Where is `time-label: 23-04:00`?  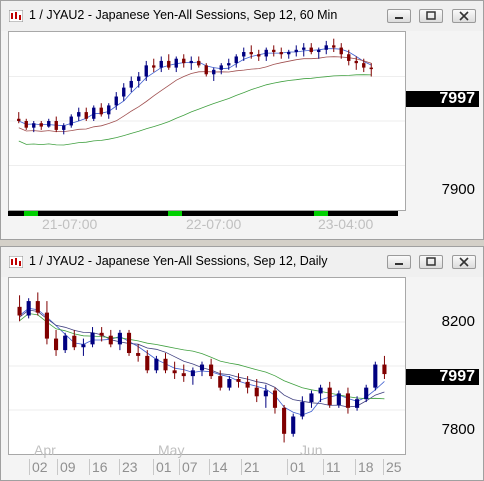
time-label: 23-04:00 is located at coordinates (346, 224).